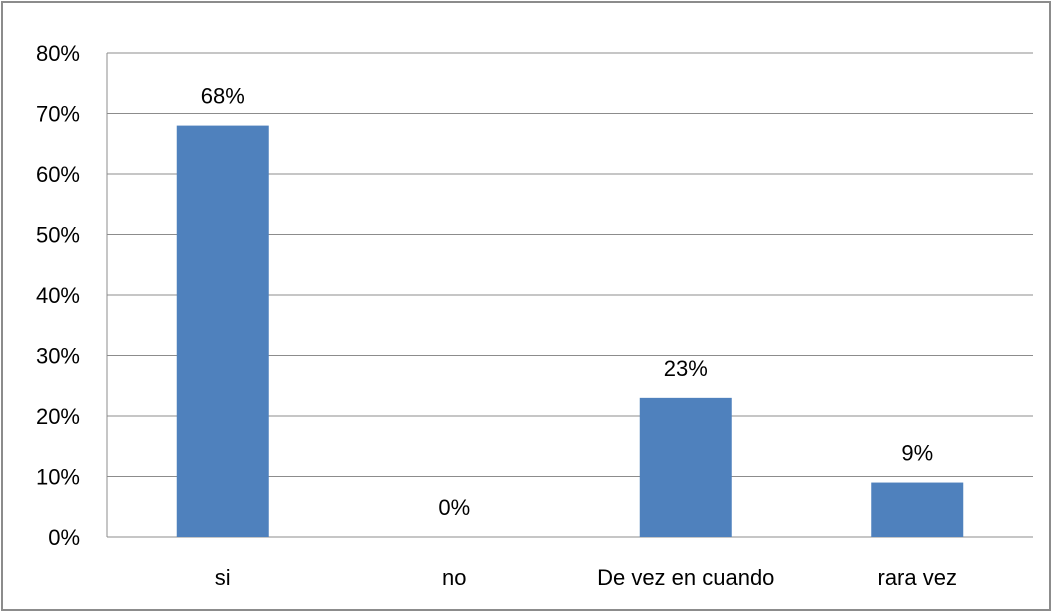  Describe the element at coordinates (64, 537) in the screenshot. I see `y-tick-label-0: 0%` at that location.